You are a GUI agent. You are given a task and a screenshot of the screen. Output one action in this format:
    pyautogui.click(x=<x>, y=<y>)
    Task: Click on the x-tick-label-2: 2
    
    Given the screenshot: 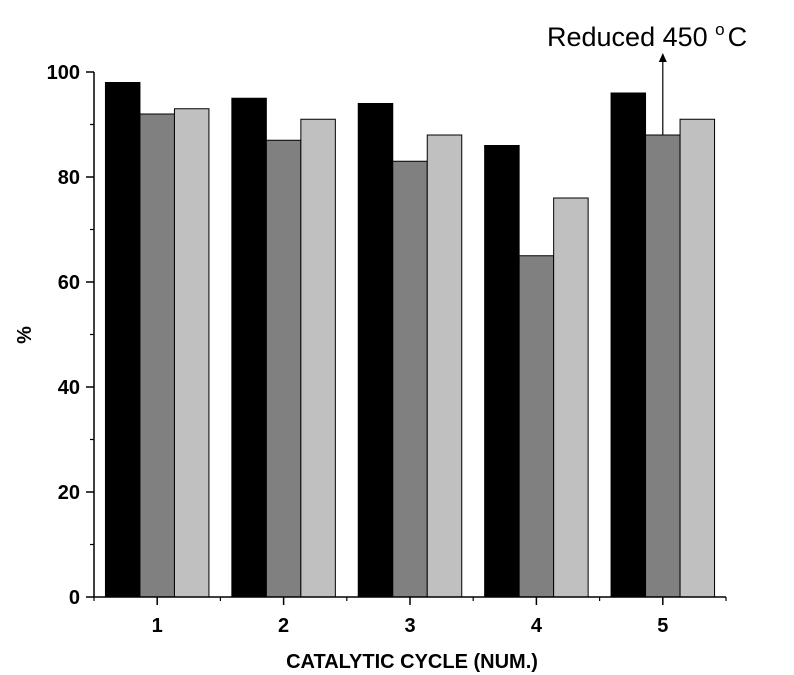 What is the action you would take?
    pyautogui.click(x=283, y=626)
    